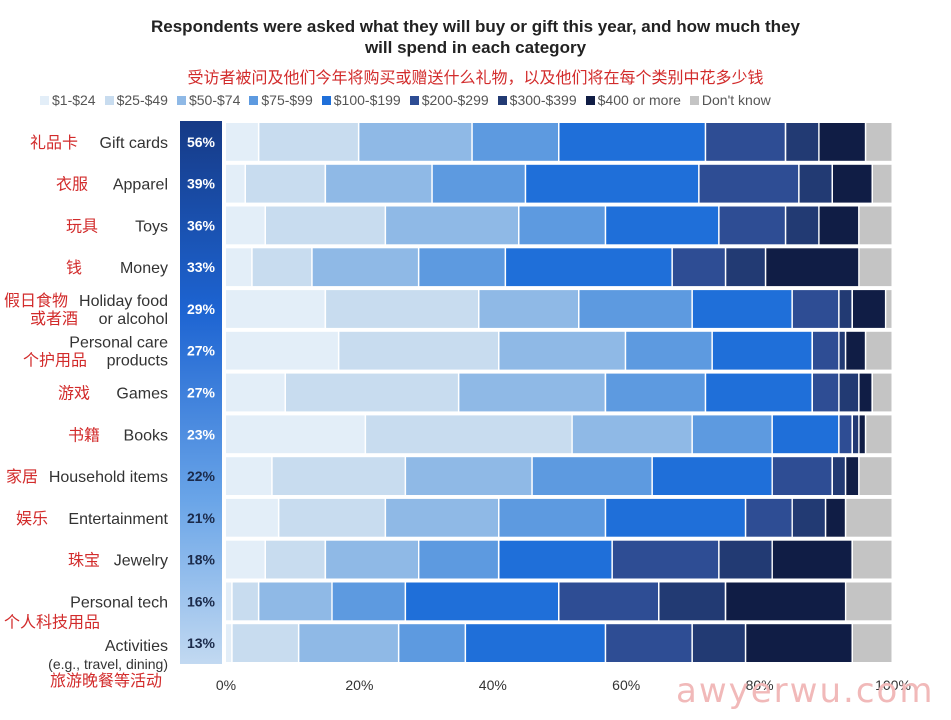  Describe the element at coordinates (55, 360) in the screenshot. I see `category-label-chinese: 个护用品` at that location.